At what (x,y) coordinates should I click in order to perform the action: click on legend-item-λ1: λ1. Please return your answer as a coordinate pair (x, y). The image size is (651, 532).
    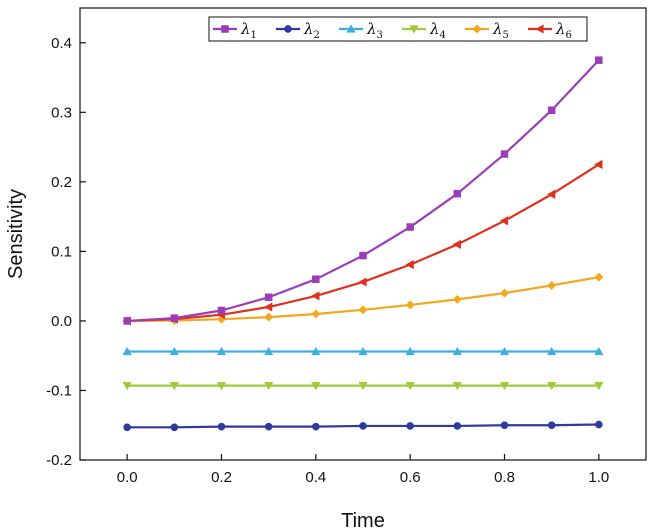
    Looking at the image, I should click on (235, 30).